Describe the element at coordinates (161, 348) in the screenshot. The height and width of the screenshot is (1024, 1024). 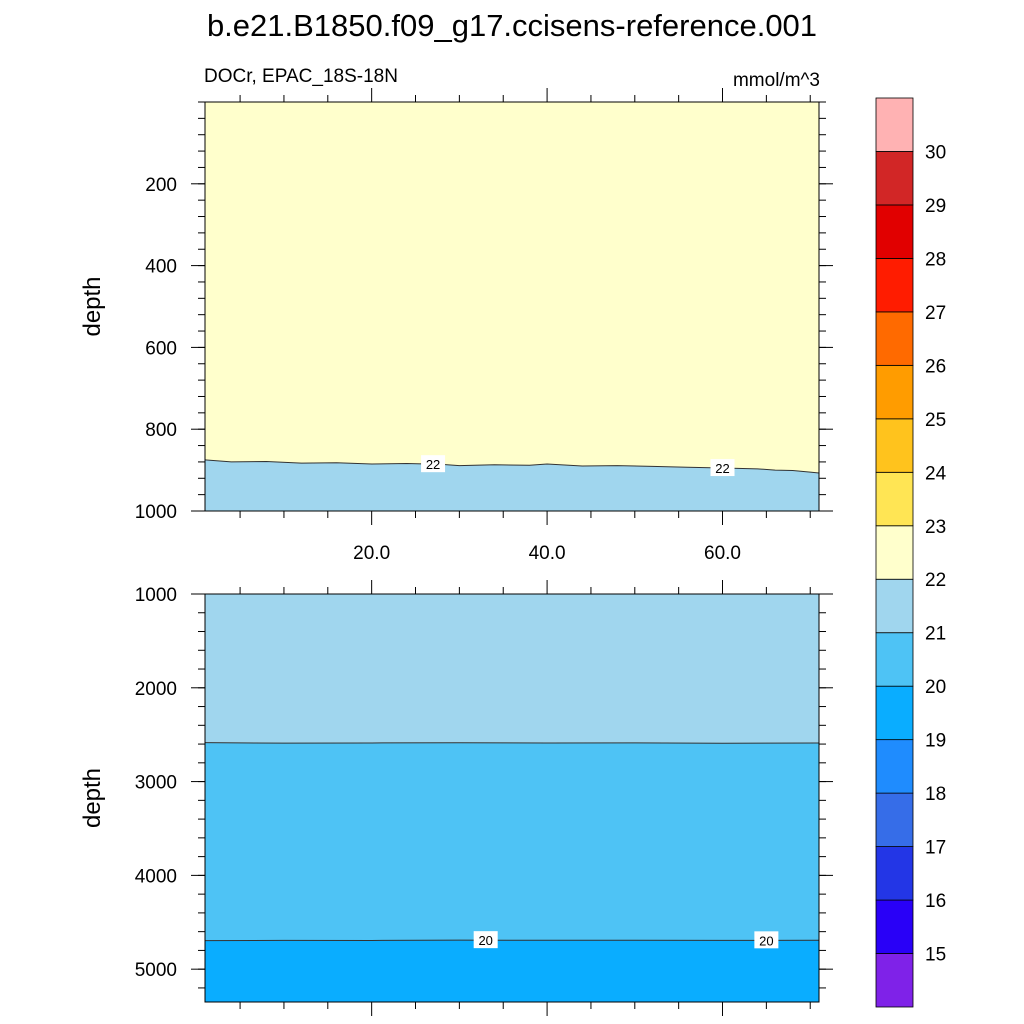
I see `y-tick-label: 600` at that location.